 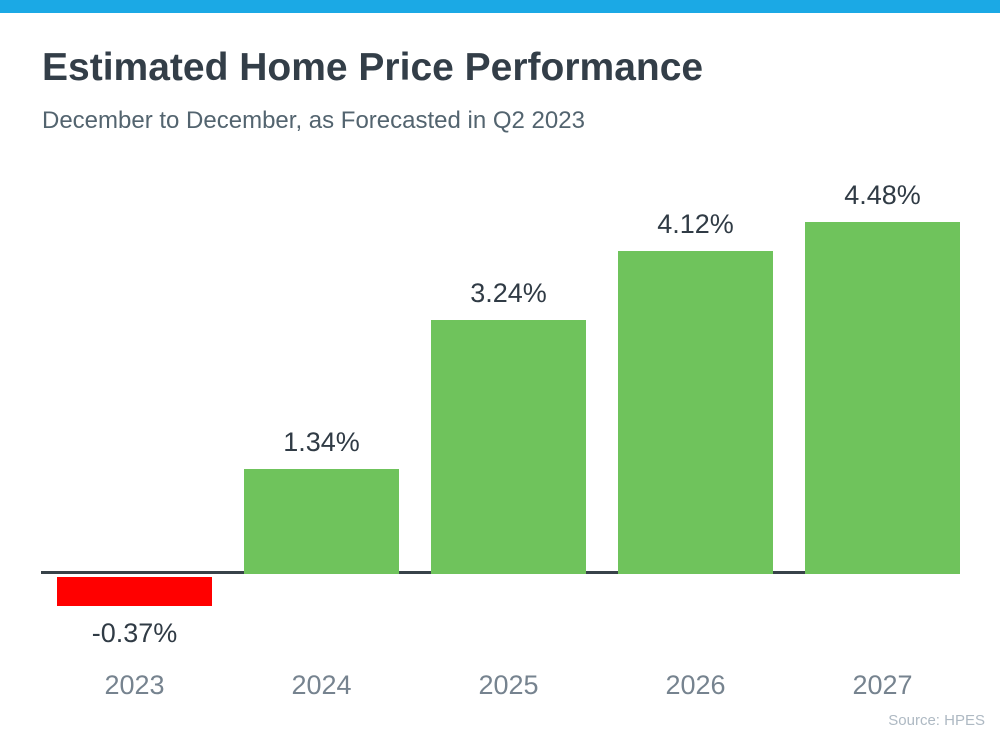 I want to click on bar-2023, so click(x=134, y=591).